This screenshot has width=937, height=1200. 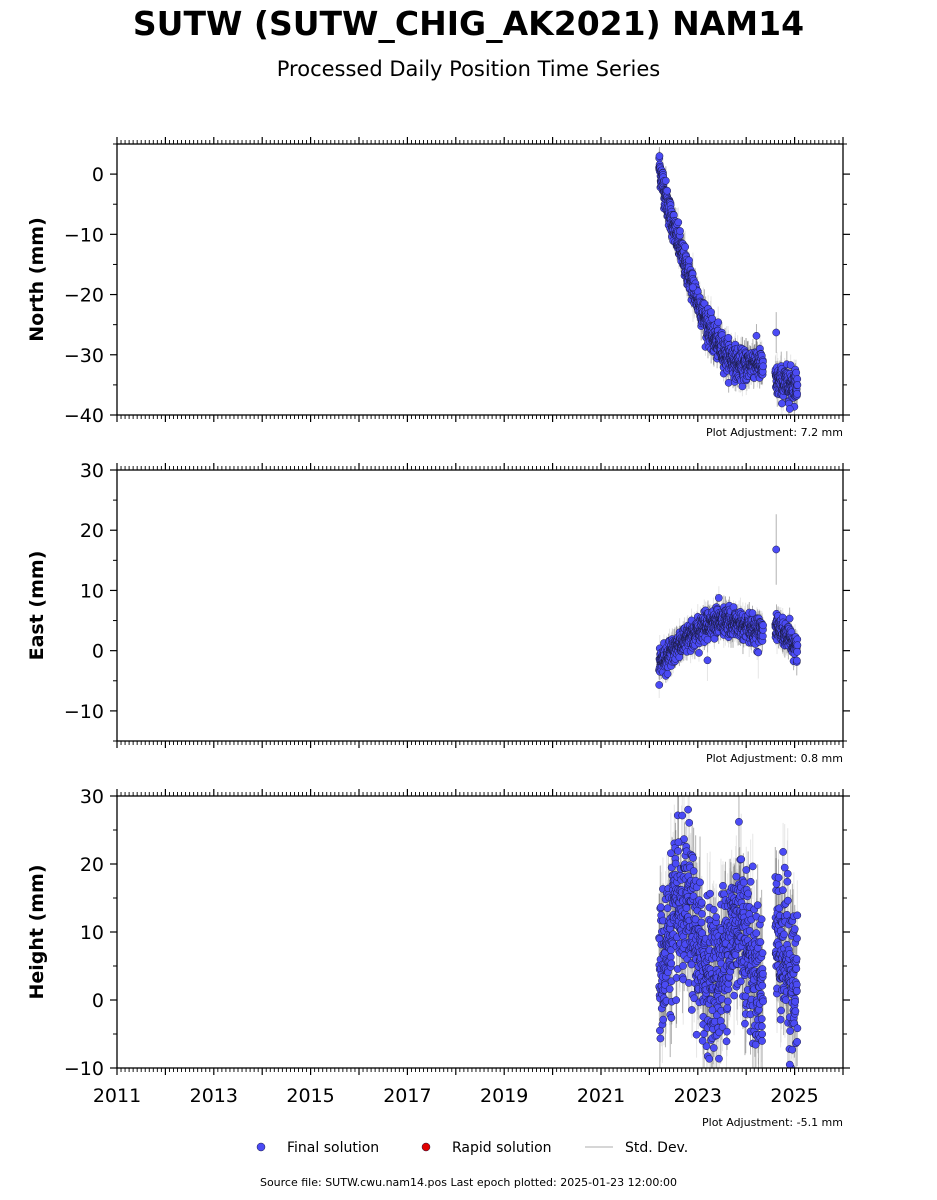 What do you see at coordinates (92, 471) in the screenshot?
I see `y-tick-label: 30` at bounding box center [92, 471].